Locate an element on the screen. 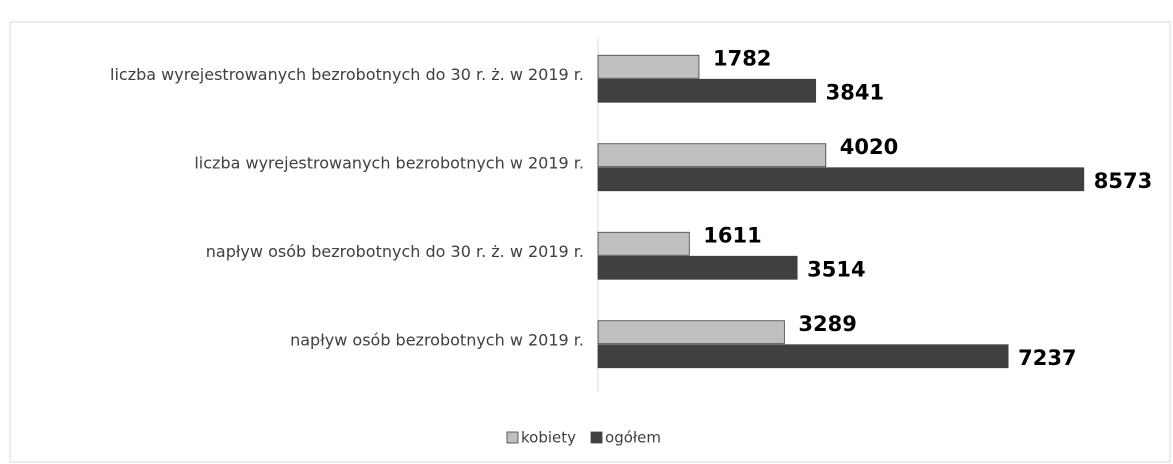 The image size is (1173, 464). data-label: 4020 is located at coordinates (869, 147).